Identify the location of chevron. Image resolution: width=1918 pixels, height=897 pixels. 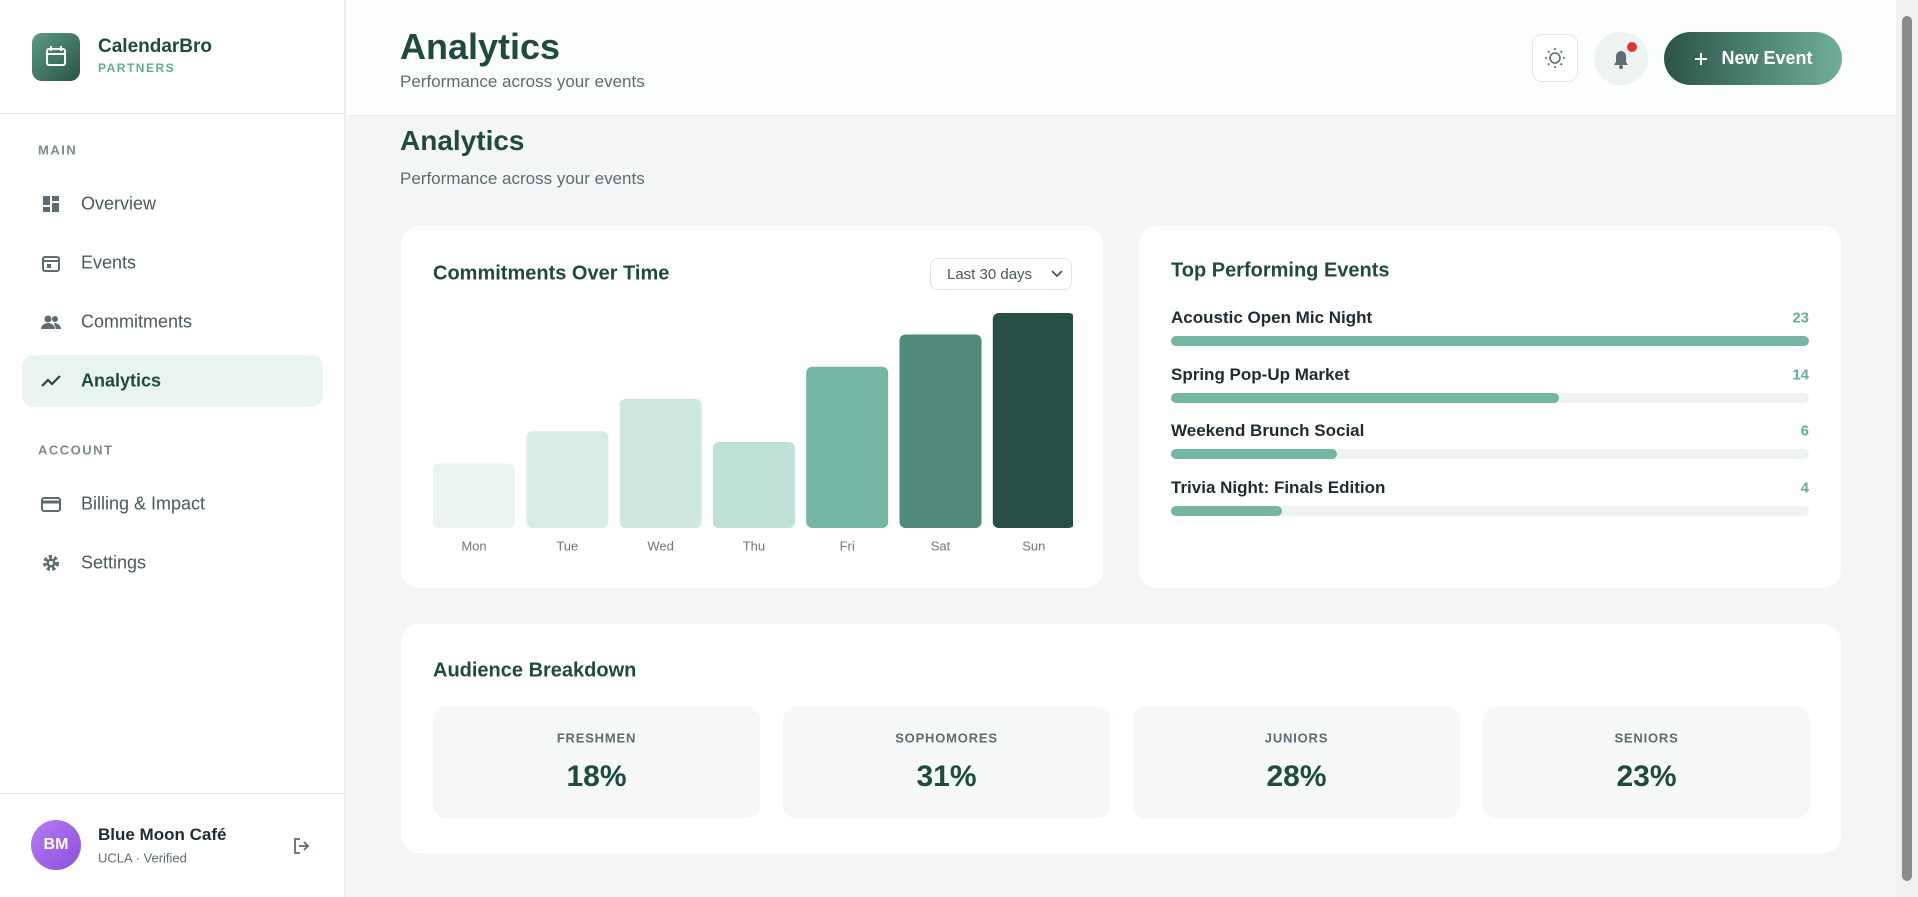
(1057, 274).